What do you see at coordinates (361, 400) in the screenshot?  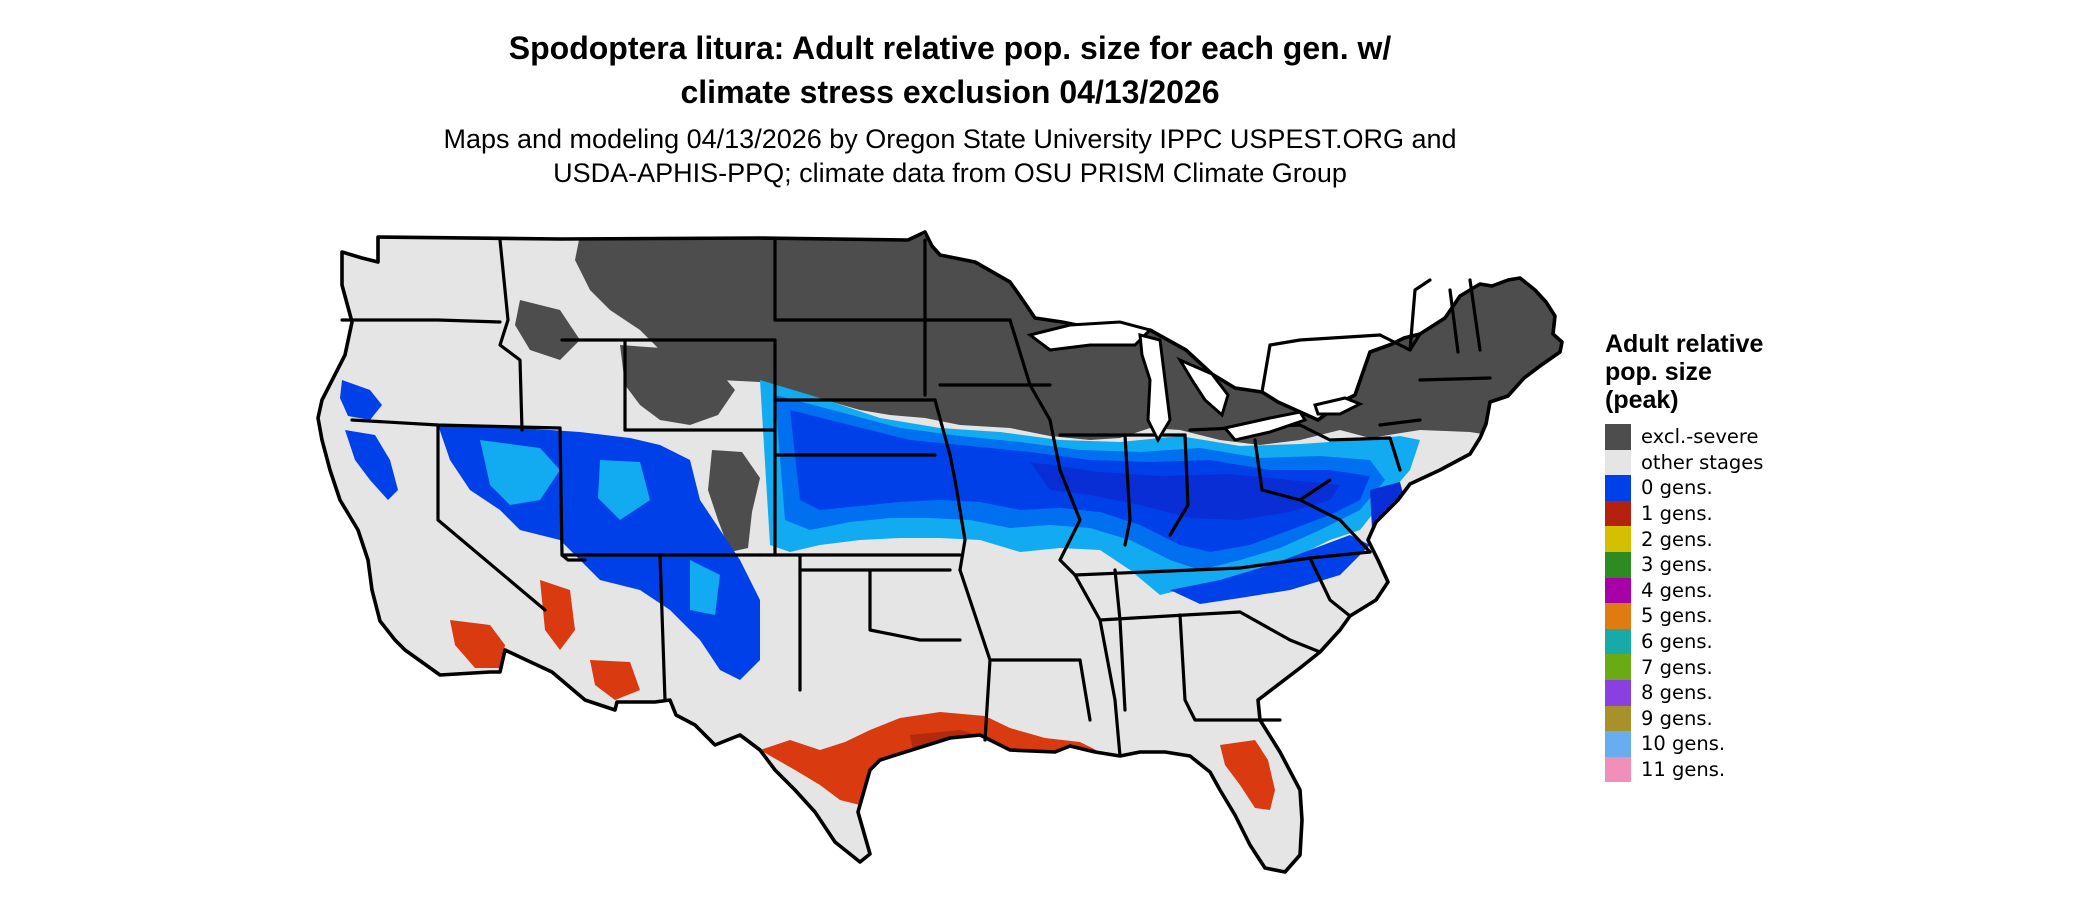 I see `zero-gens-oregon-coast` at bounding box center [361, 400].